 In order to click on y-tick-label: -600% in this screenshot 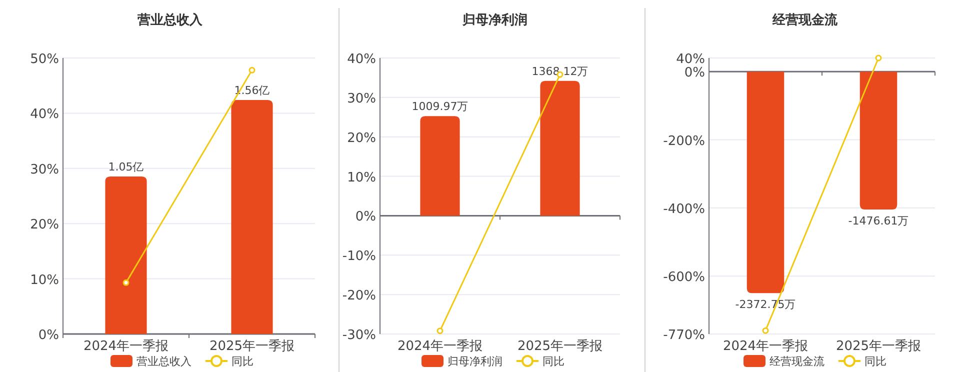, I will do `click(684, 278)`.